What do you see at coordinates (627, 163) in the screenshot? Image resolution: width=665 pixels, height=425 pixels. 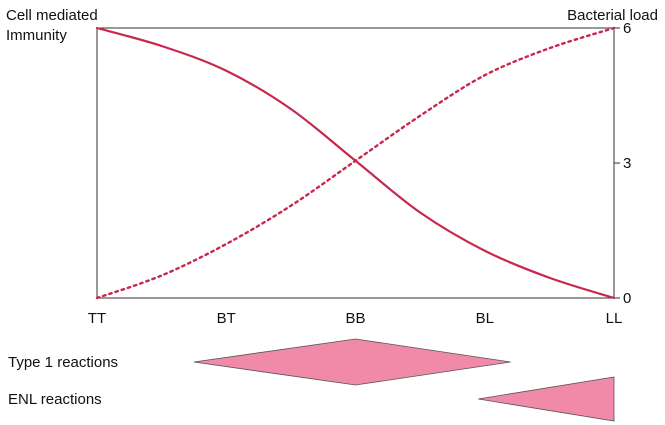 I see `right-tick-label-1: 3` at bounding box center [627, 163].